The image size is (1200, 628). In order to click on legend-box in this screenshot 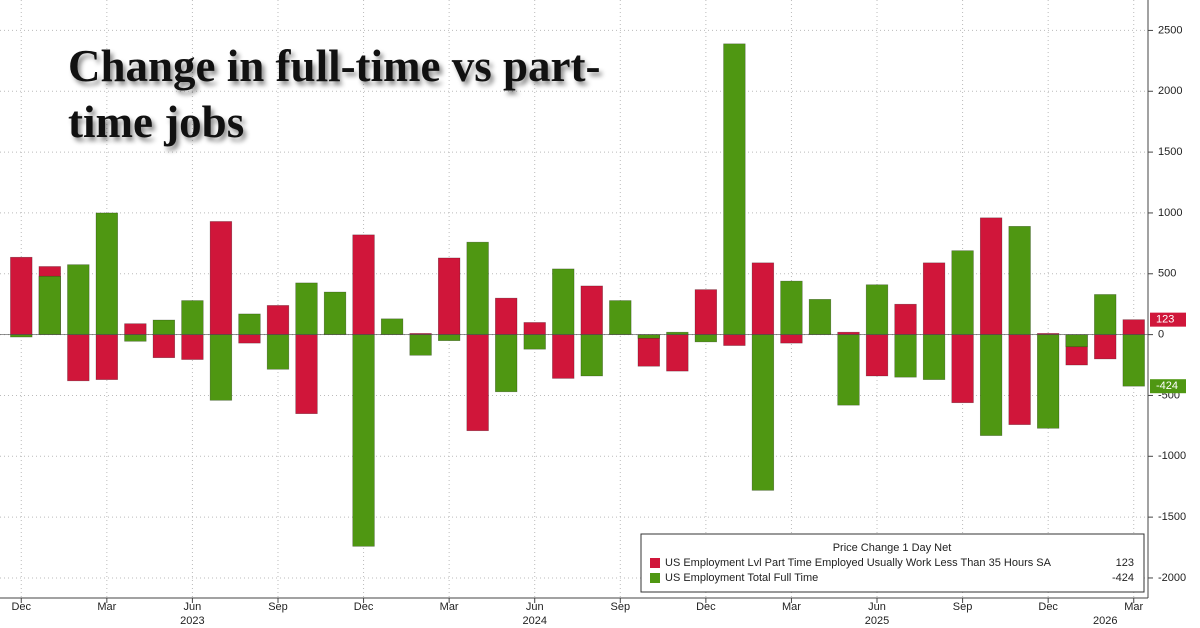, I will do `click(892, 563)`.